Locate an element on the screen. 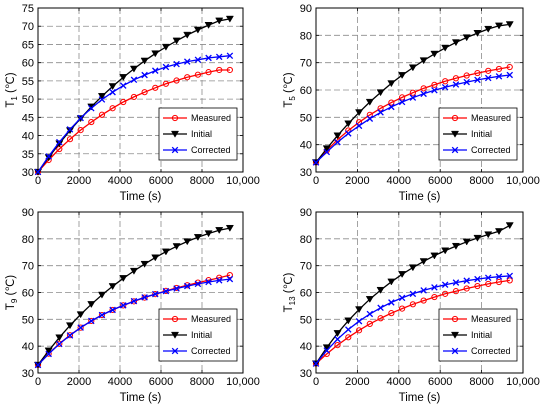  y-axis-label-main: T is located at coordinates (289, 104).